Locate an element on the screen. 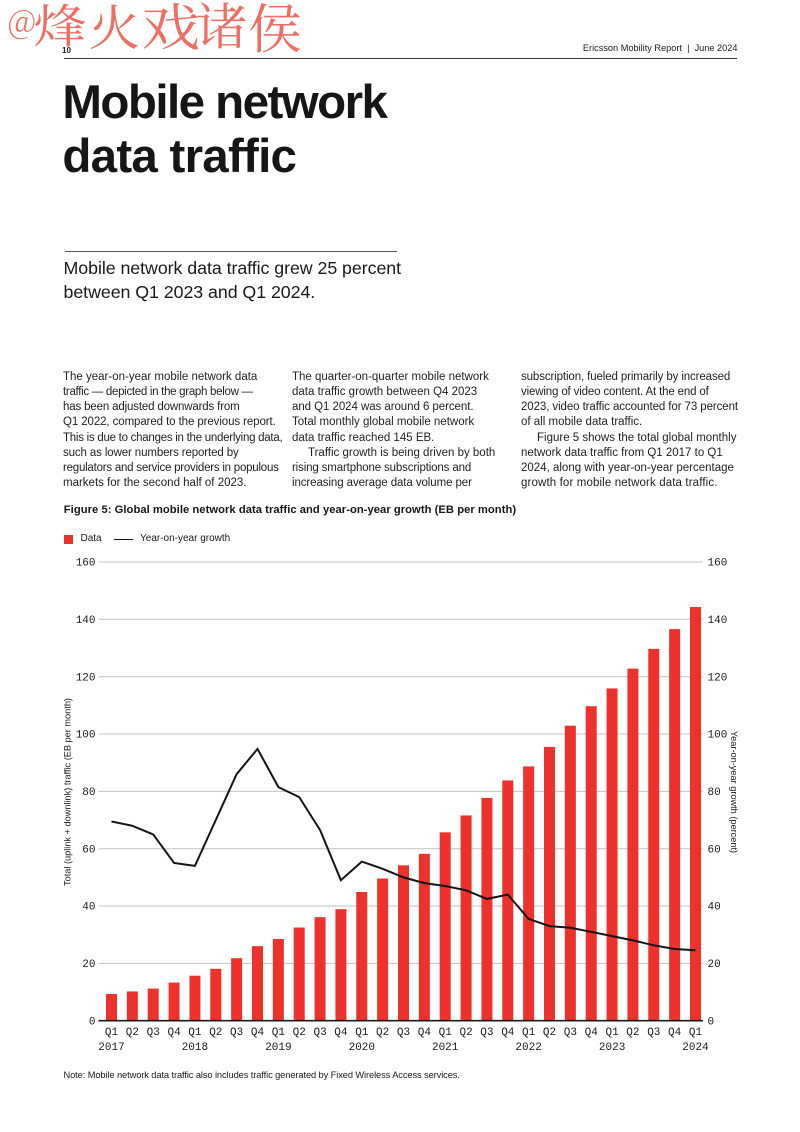 This screenshot has width=800, height=1132. svg-text: 2019 is located at coordinates (278, 1048).